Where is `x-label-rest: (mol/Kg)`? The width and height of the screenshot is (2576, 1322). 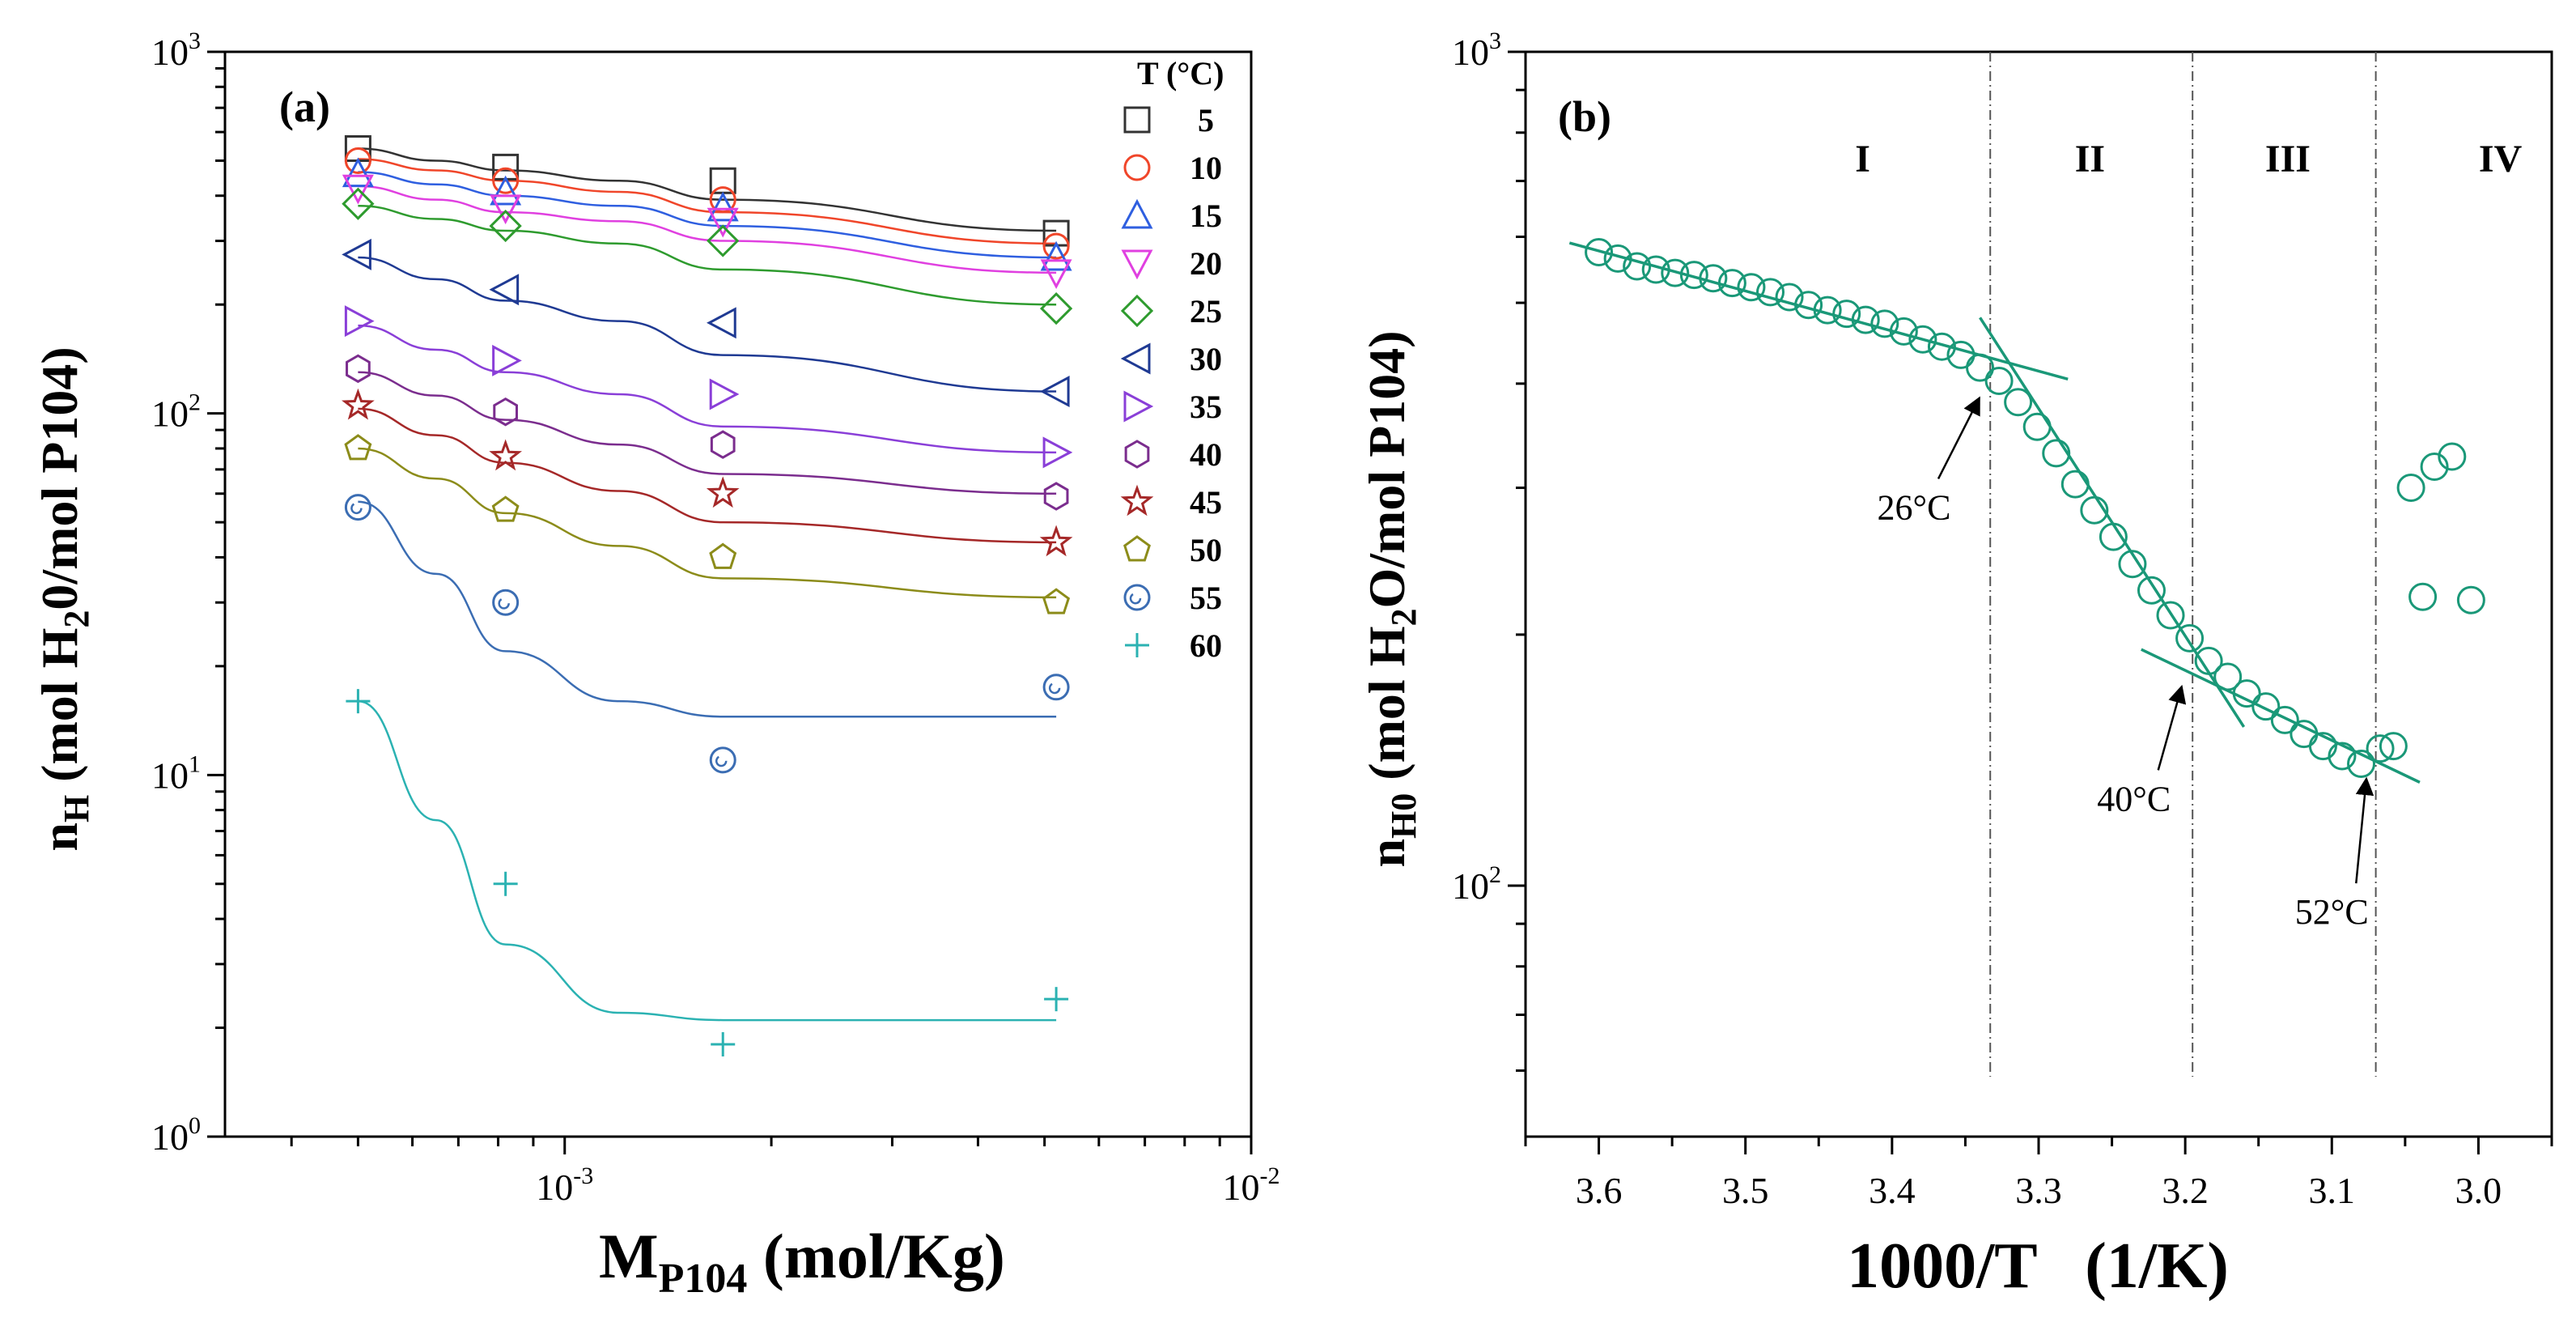
x-label-rest: (mol/Kg) is located at coordinates (875, 1256).